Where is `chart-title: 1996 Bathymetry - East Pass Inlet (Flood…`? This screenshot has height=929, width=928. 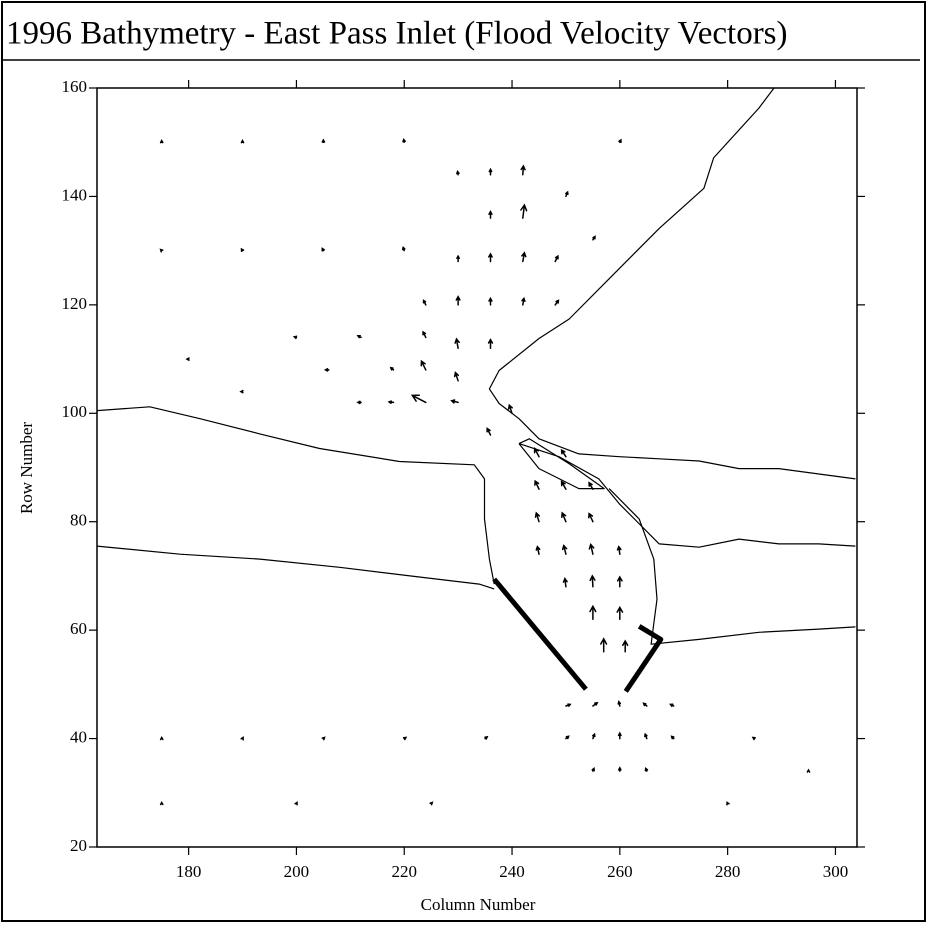 chart-title: 1996 Bathymetry - East Pass Inlet (Flood… is located at coordinates (397, 34).